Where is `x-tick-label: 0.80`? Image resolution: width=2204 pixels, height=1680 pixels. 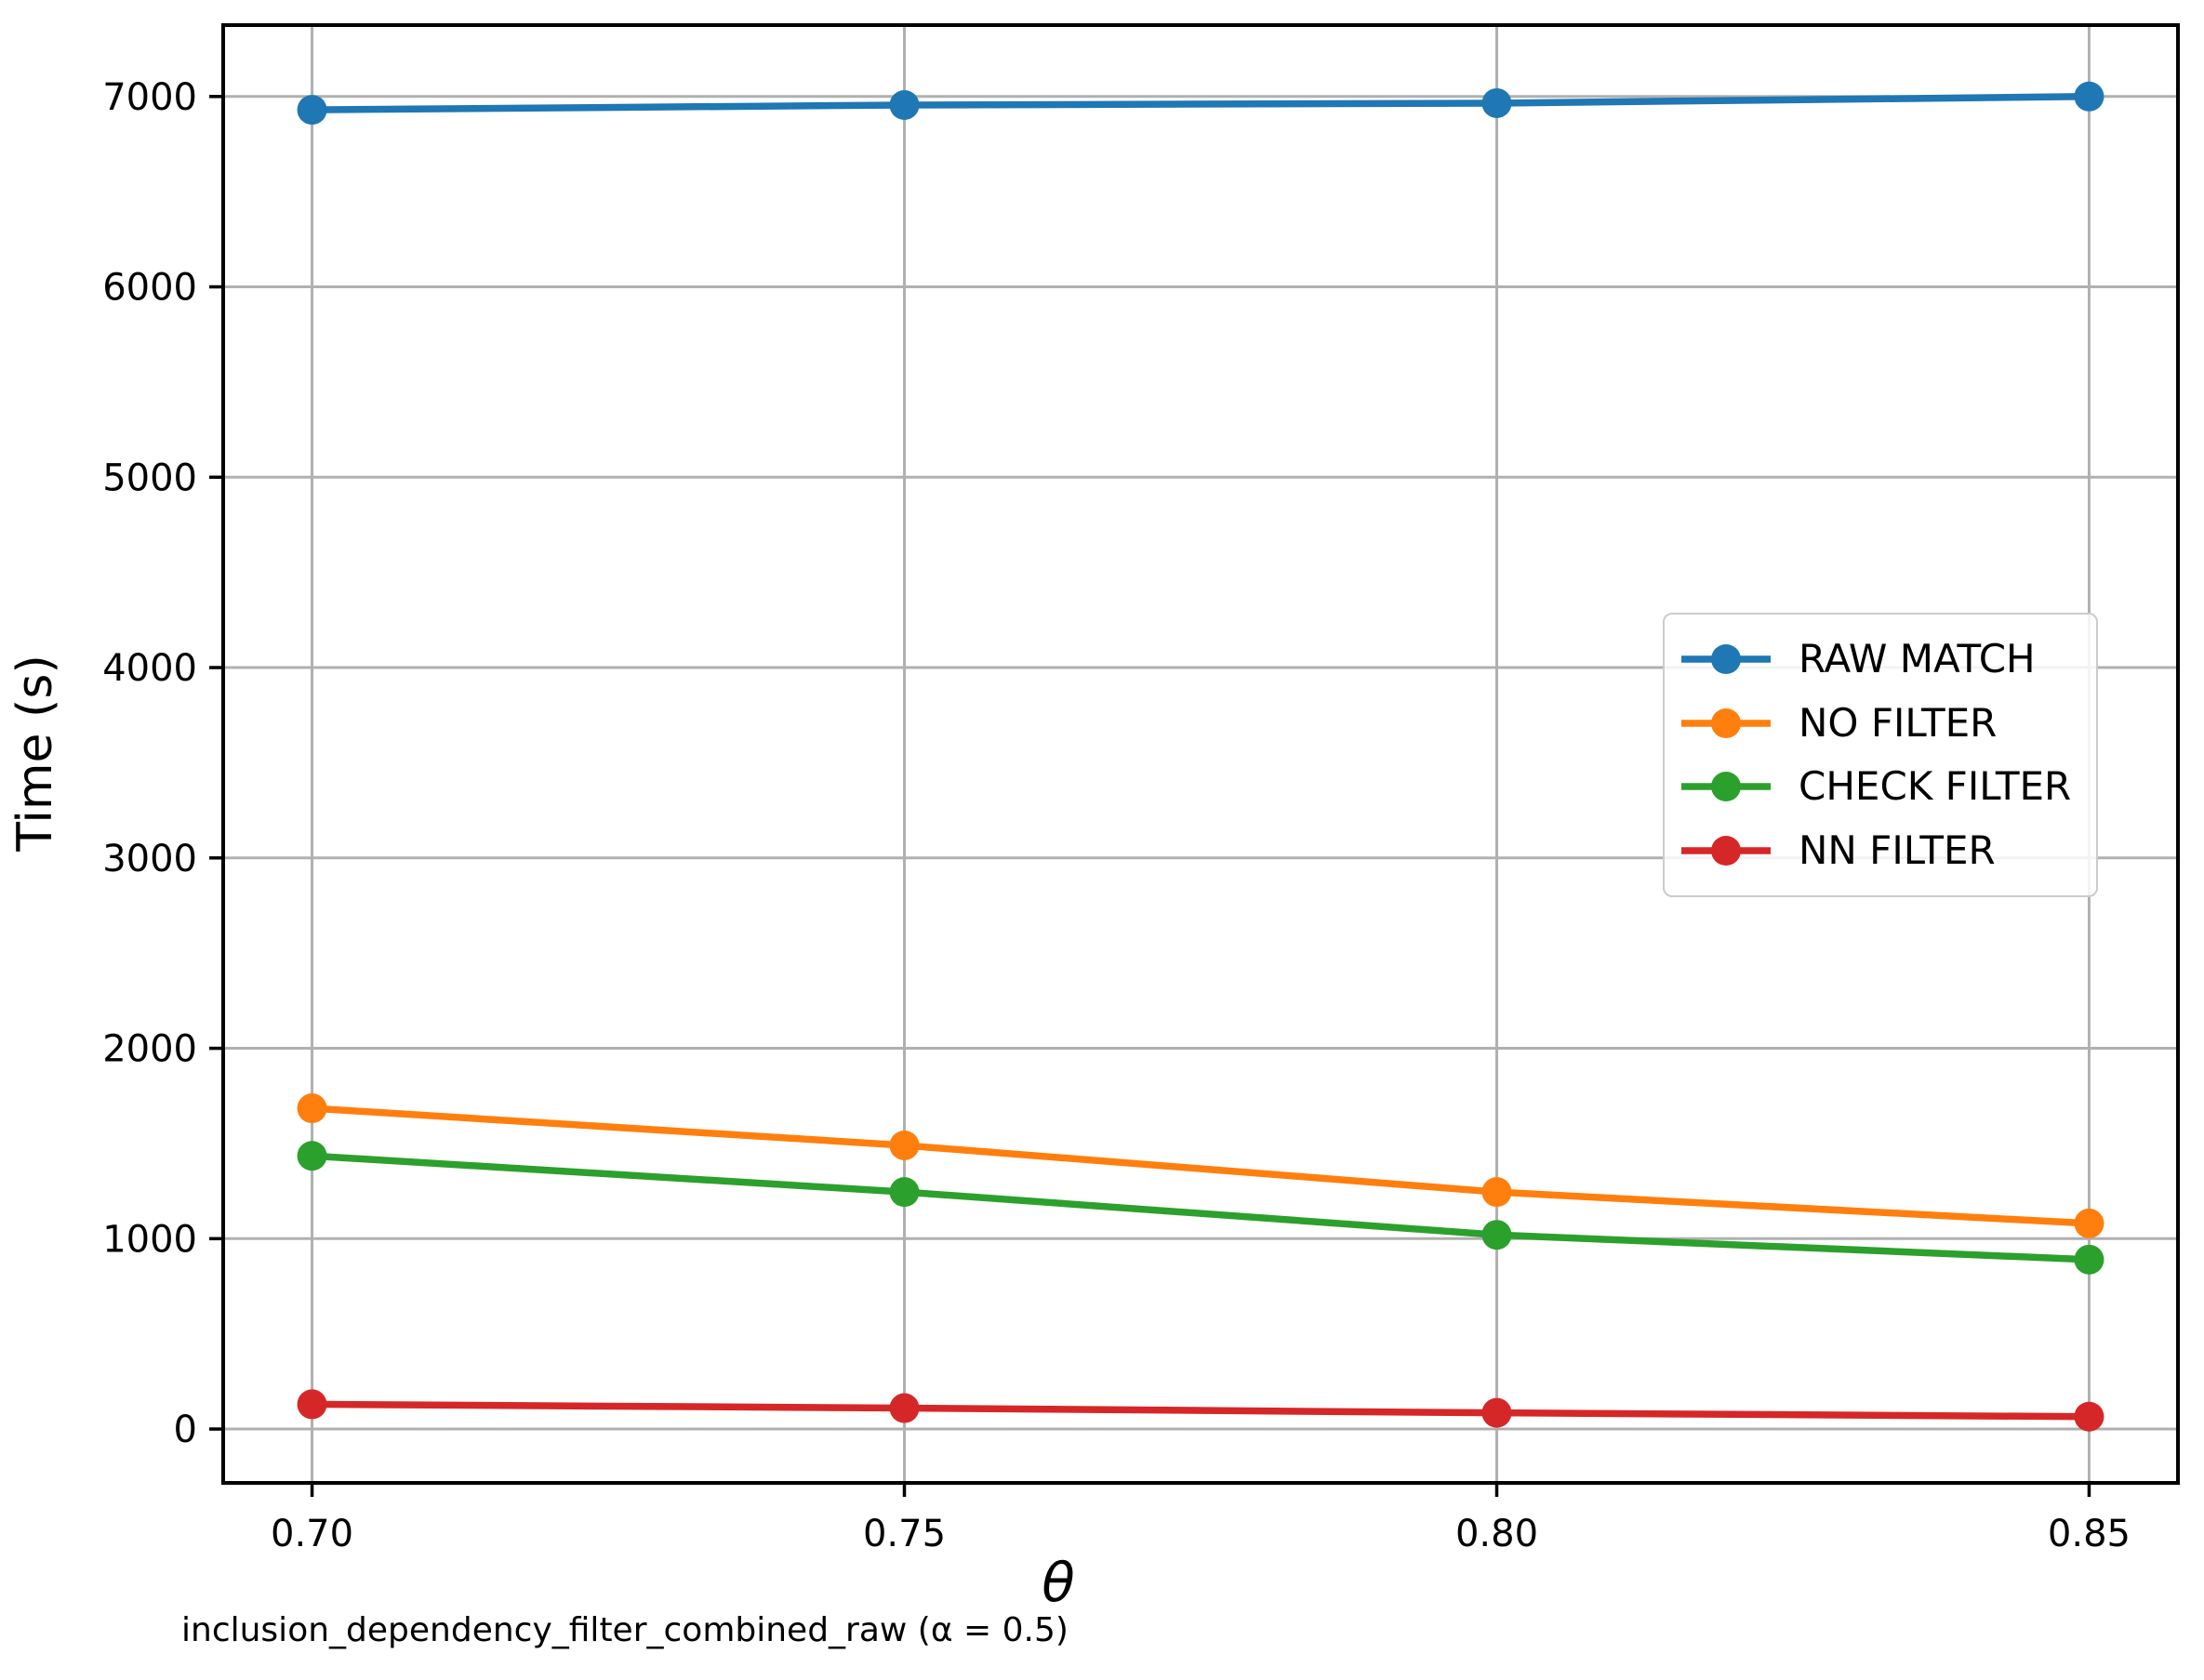 x-tick-label: 0.80 is located at coordinates (1496, 1534).